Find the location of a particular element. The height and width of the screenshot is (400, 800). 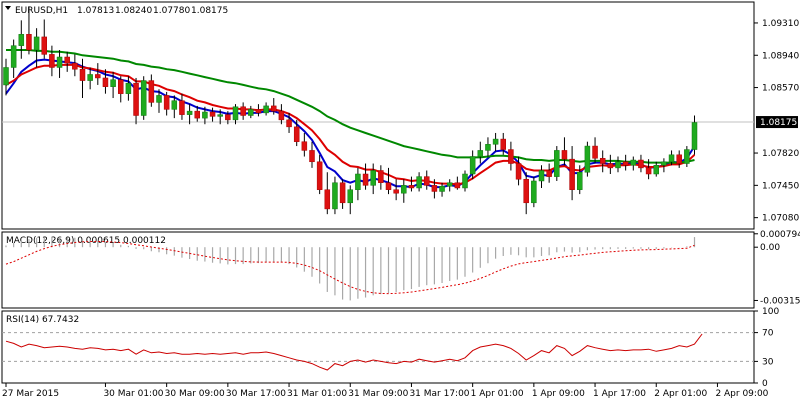

ohlc-close: 1.08175 is located at coordinates (209, 11).